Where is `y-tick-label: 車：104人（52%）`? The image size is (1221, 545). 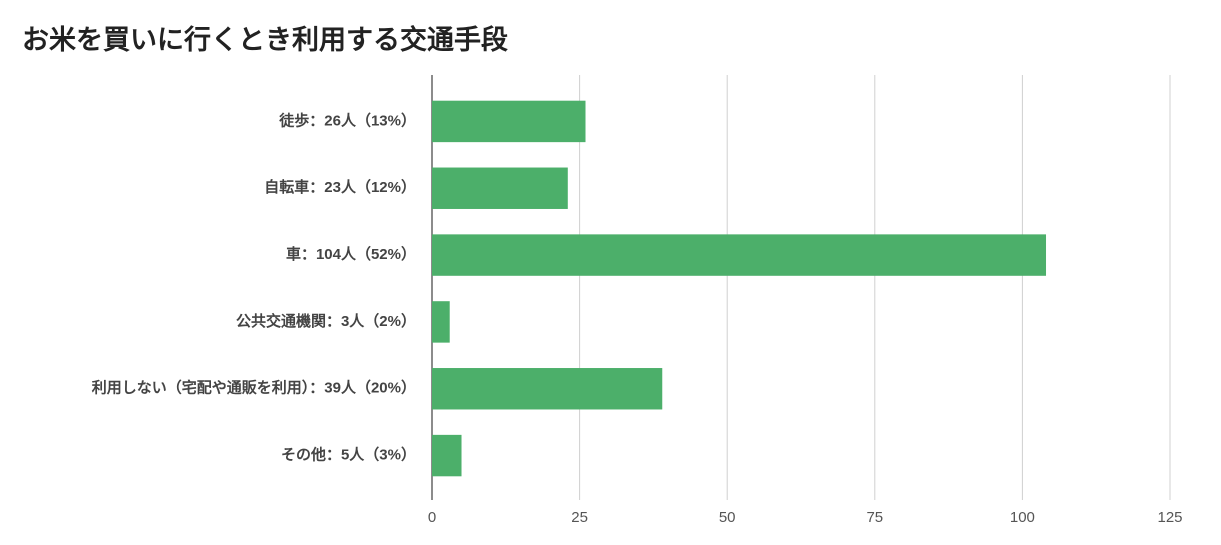
y-tick-label: 車：104人（52%） is located at coordinates (351, 254).